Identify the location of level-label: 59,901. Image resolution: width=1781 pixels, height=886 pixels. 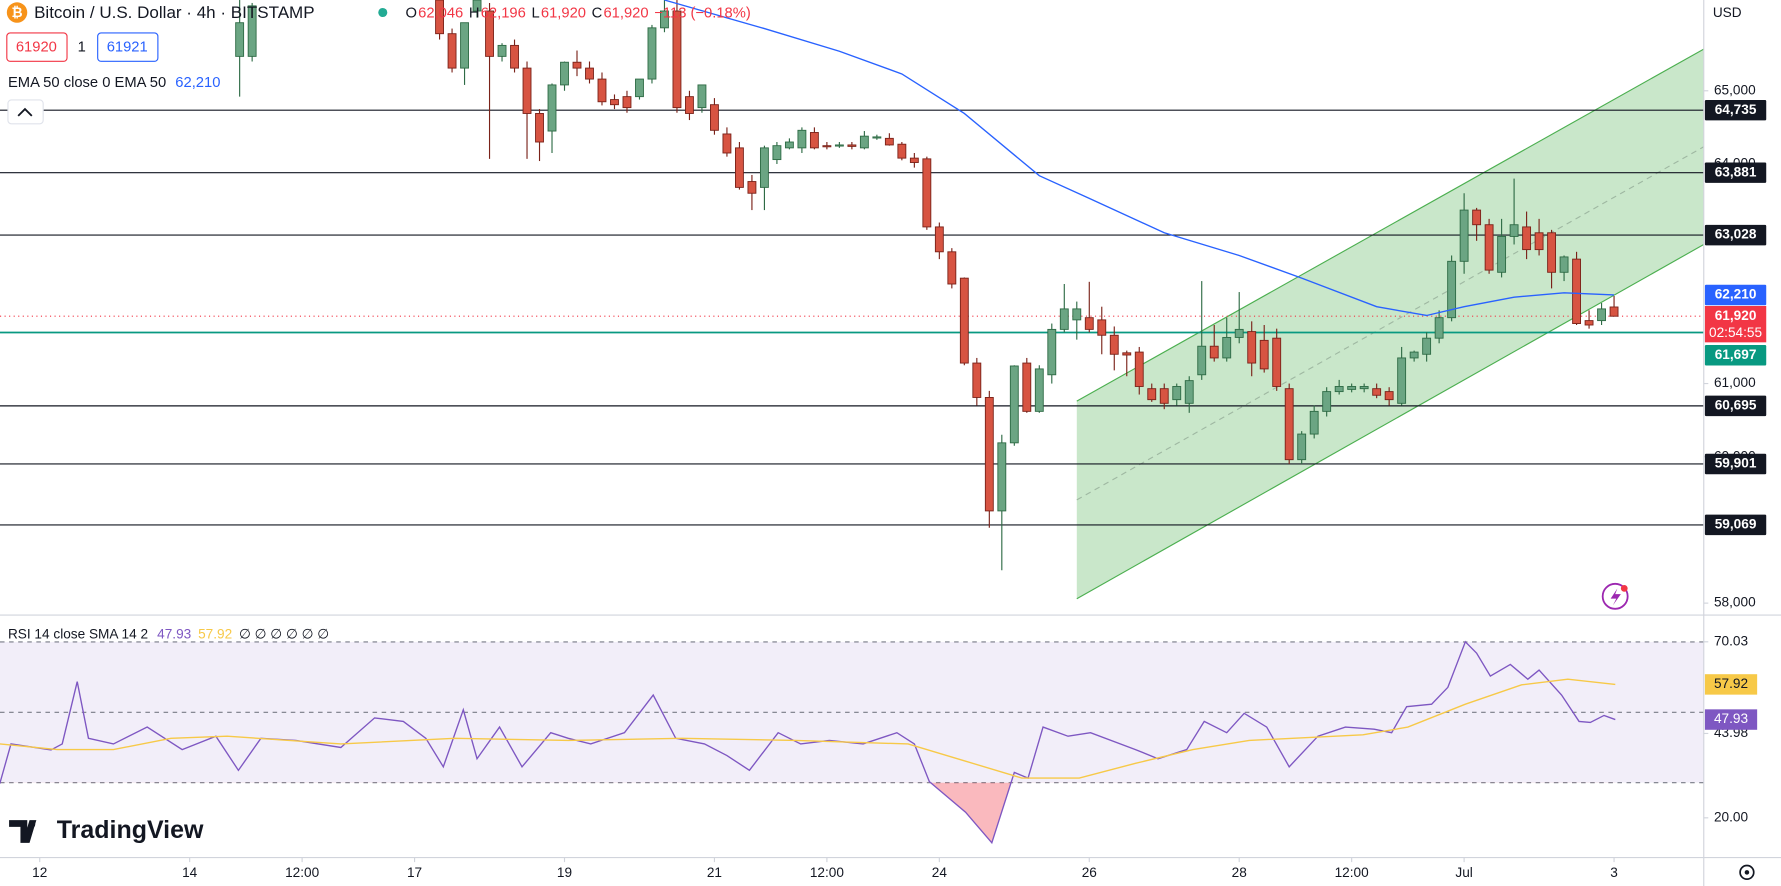
(1736, 463).